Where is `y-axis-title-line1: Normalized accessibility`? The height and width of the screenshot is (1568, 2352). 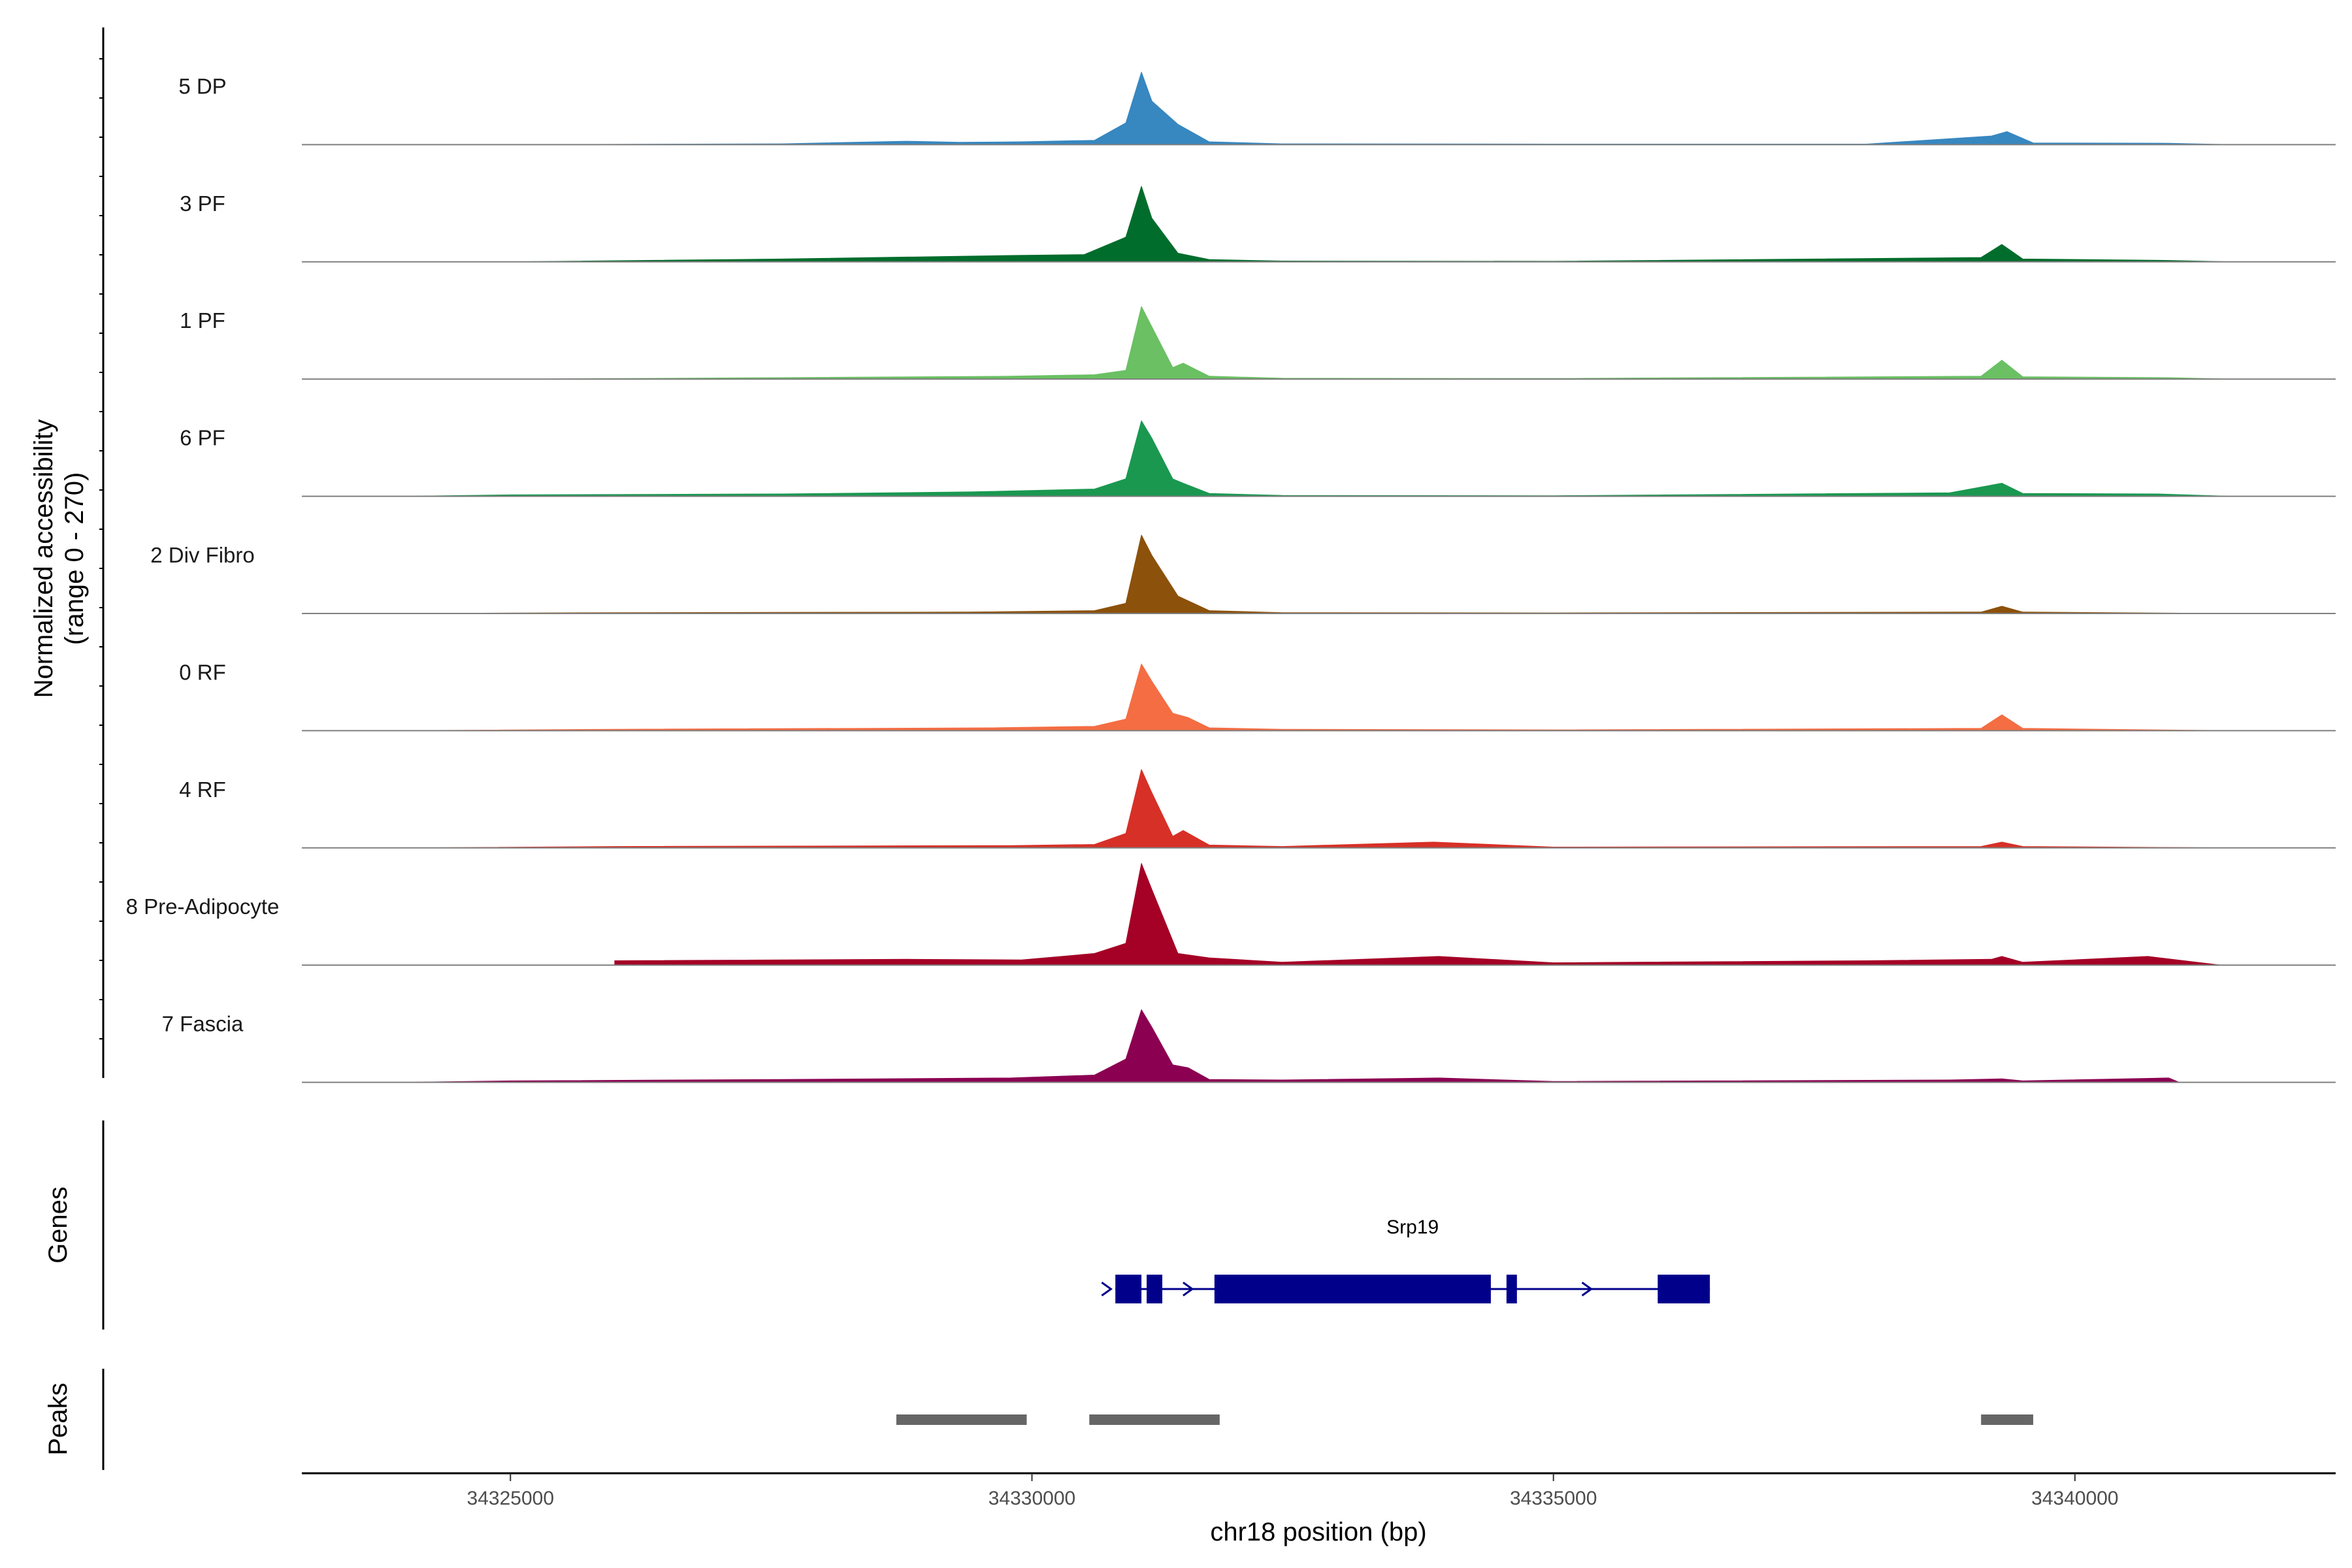
y-axis-title-line1: Normalized accessibility is located at coordinates (43, 558).